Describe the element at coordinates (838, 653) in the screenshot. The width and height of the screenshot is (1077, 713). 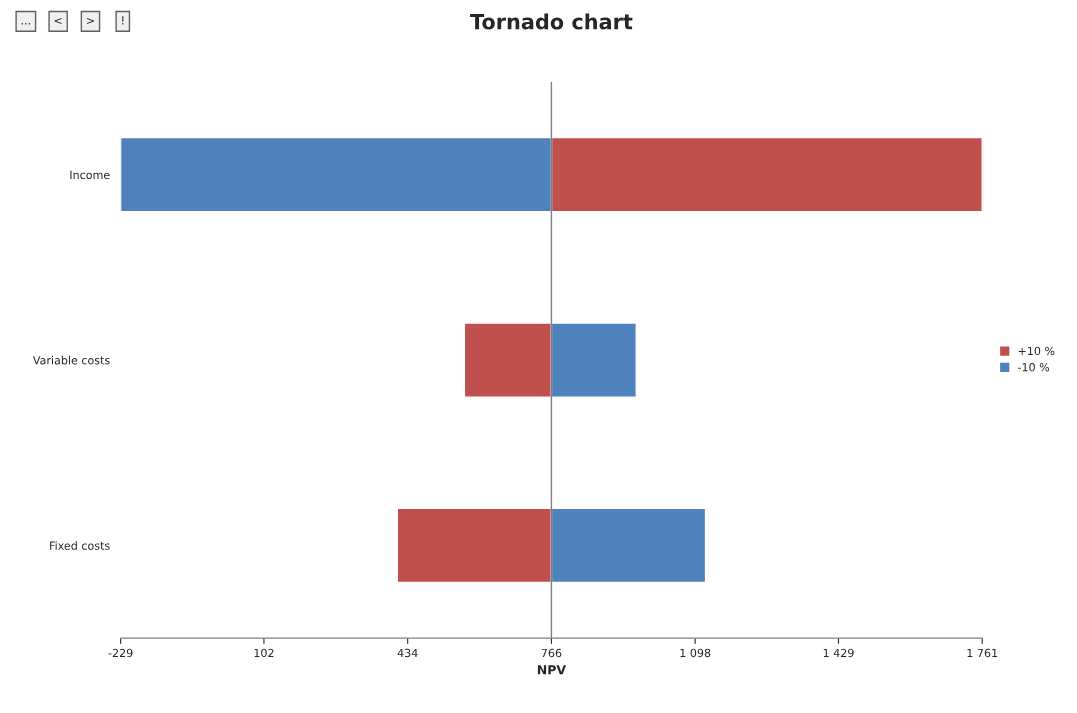
I see `x-tick-label: 1 429` at that location.